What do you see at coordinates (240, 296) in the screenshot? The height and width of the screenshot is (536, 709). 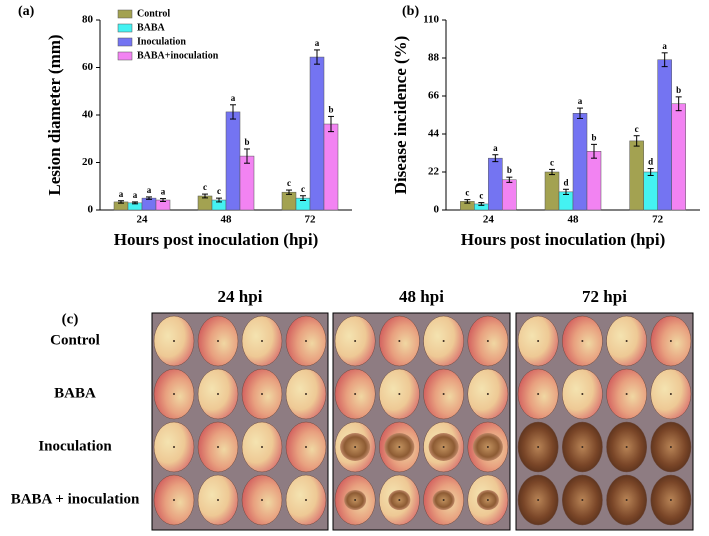 I see `column-title: 24 hpi` at bounding box center [240, 296].